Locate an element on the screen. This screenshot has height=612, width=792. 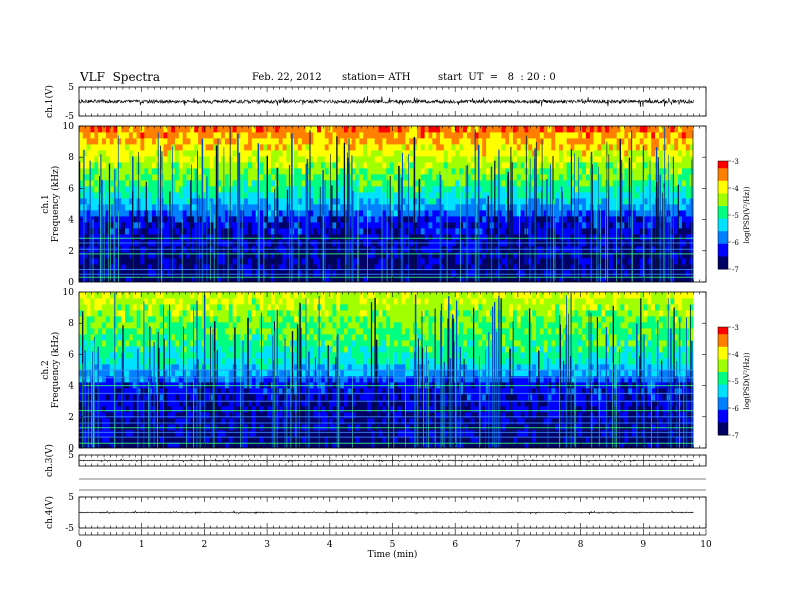
colorbar-1-tick-3: -6 is located at coordinates (735, 243).